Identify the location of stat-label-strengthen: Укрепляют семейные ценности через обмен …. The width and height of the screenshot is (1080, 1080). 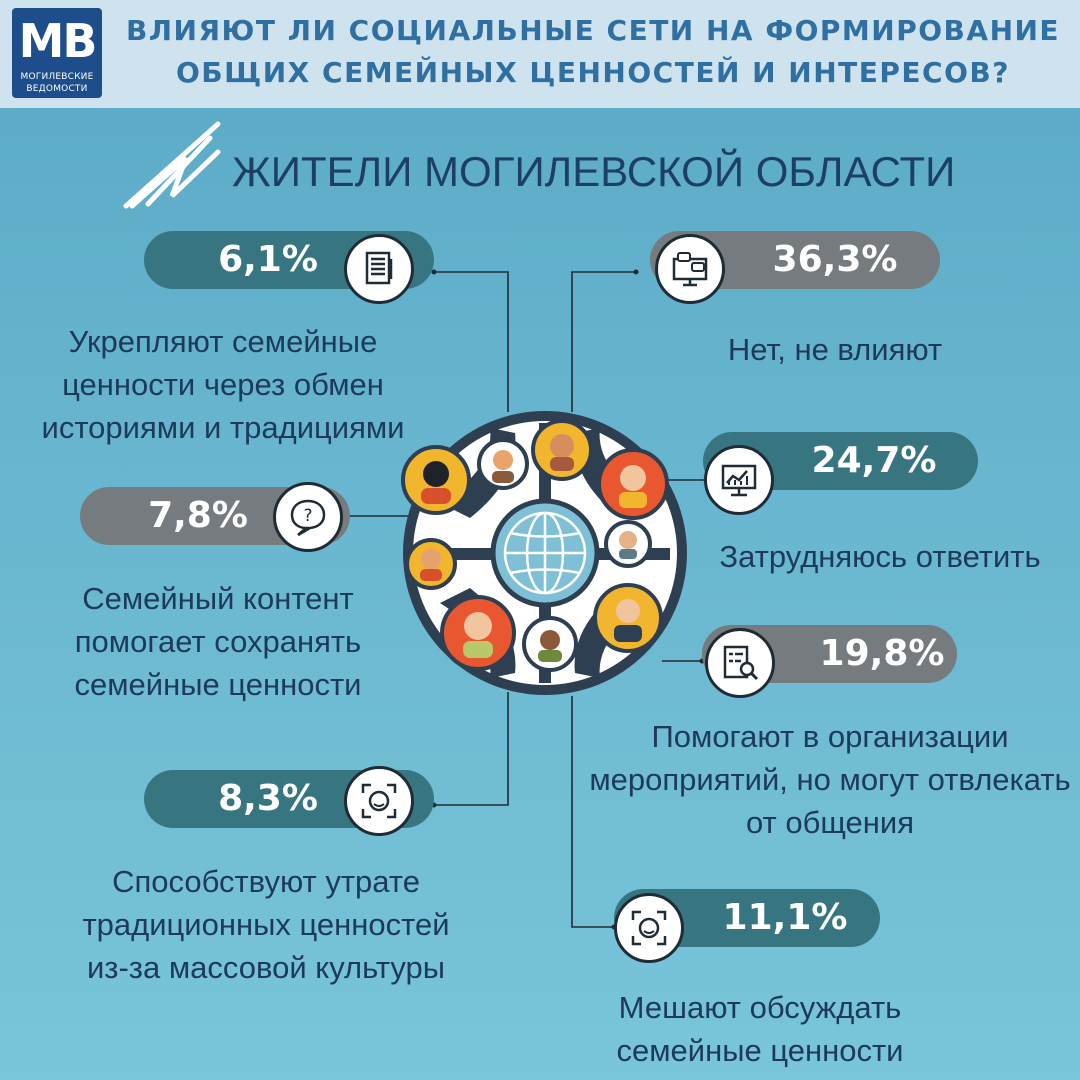
(223, 384).